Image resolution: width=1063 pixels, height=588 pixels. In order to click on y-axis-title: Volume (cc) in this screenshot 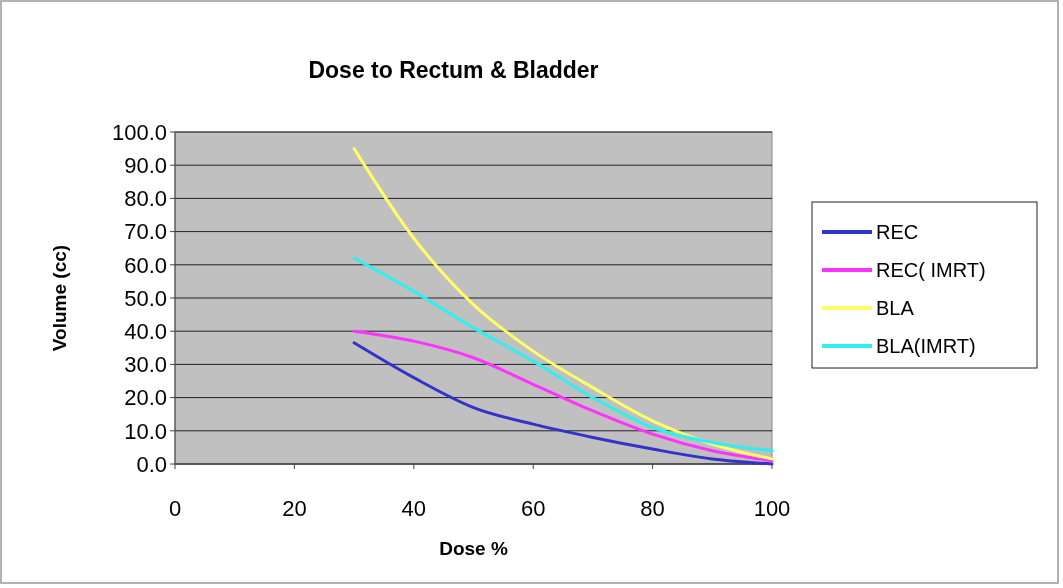, I will do `click(59, 298)`.